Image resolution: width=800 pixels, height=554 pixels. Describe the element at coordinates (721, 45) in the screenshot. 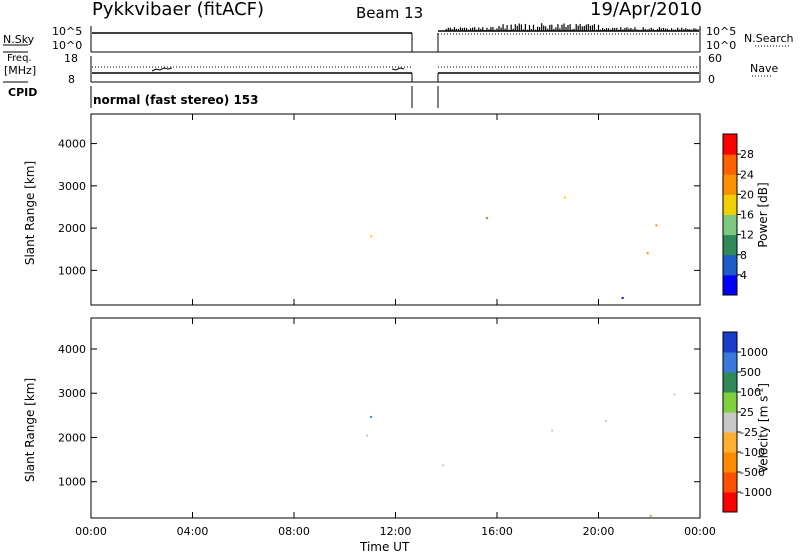

I see `noise-tick-right-bottom: 10^0` at that location.